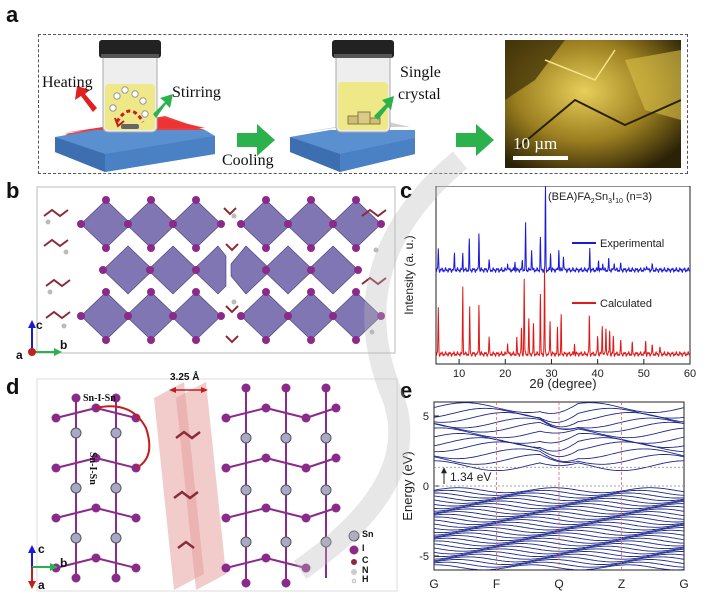  I want to click on axis-label-b-d: b, so click(64, 563).